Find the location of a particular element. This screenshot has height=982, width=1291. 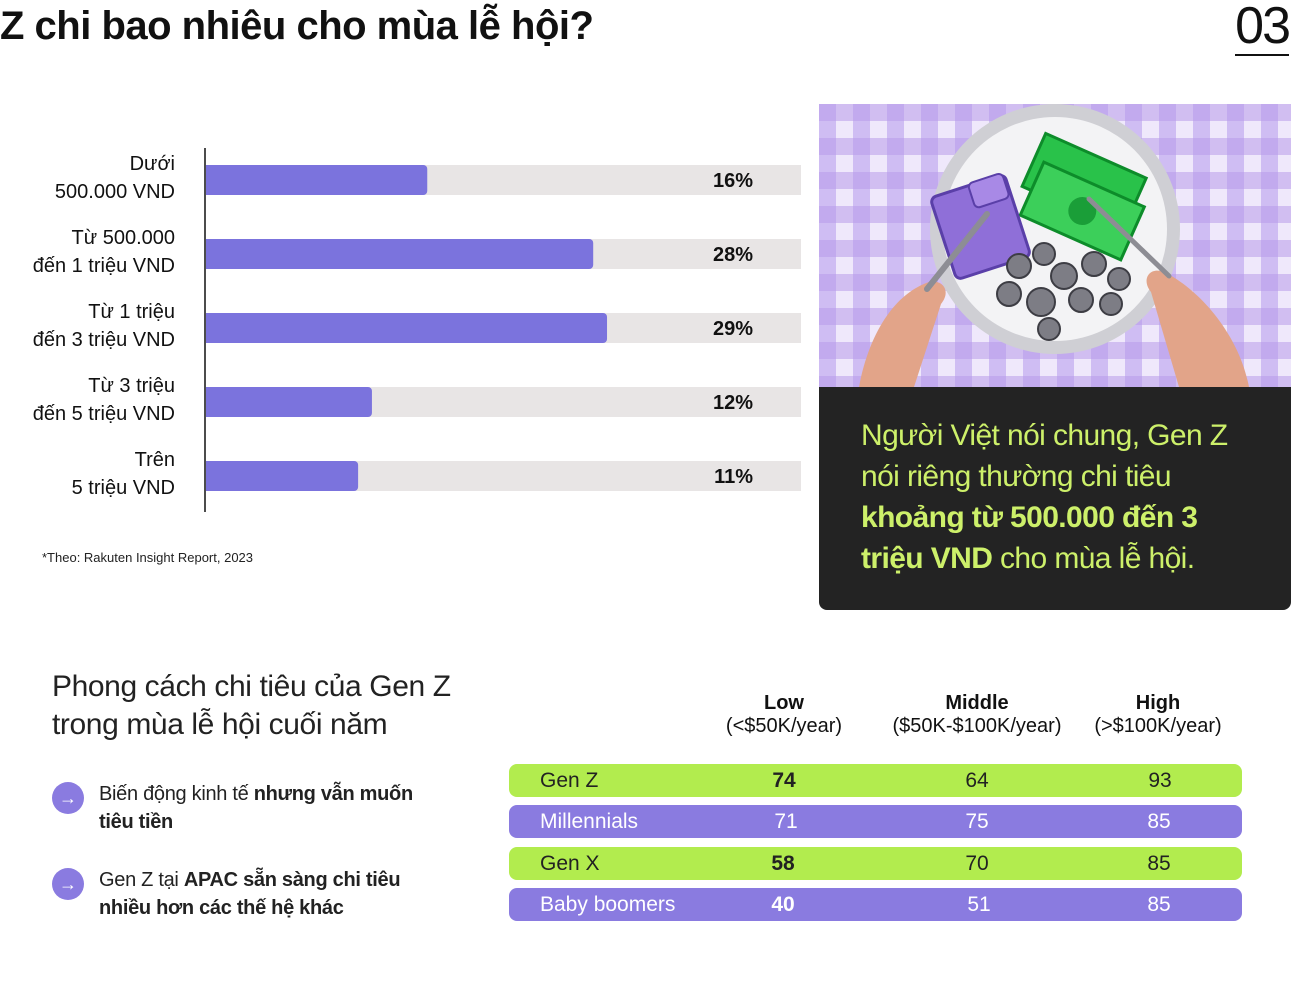

bar-value-label: 11% is located at coordinates (733, 477).